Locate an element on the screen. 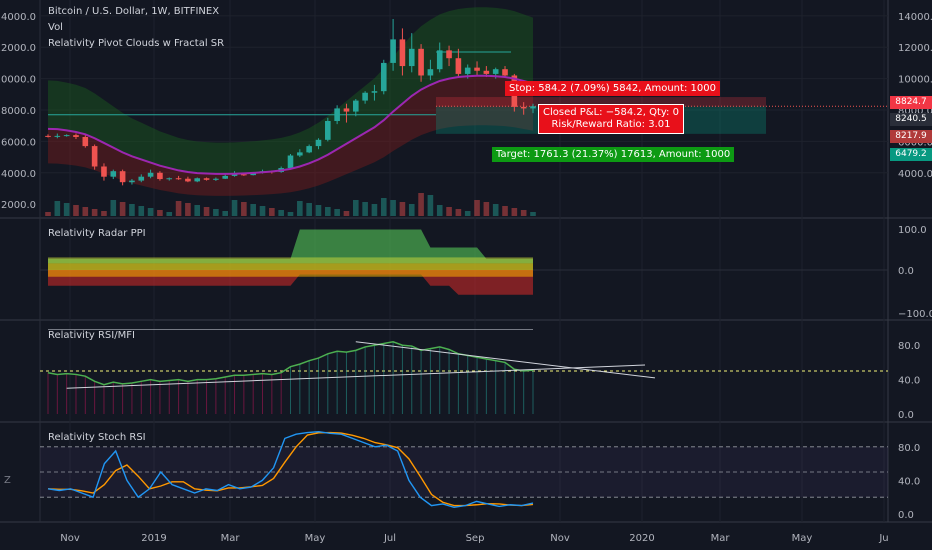 The image size is (932, 550). stop-price-tag: 8824.7 is located at coordinates (911, 102).